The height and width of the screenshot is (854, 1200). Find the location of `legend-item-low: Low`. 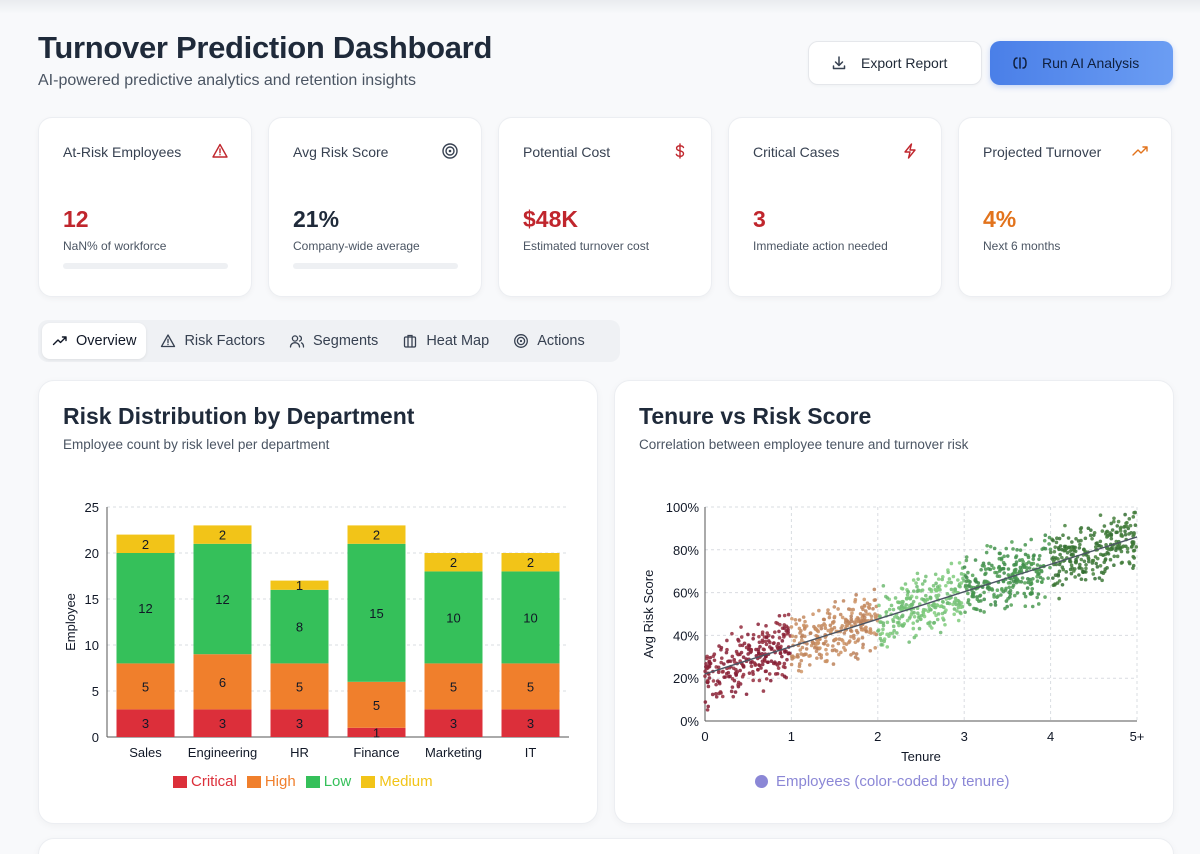

legend-item-low: Low is located at coordinates (328, 781).